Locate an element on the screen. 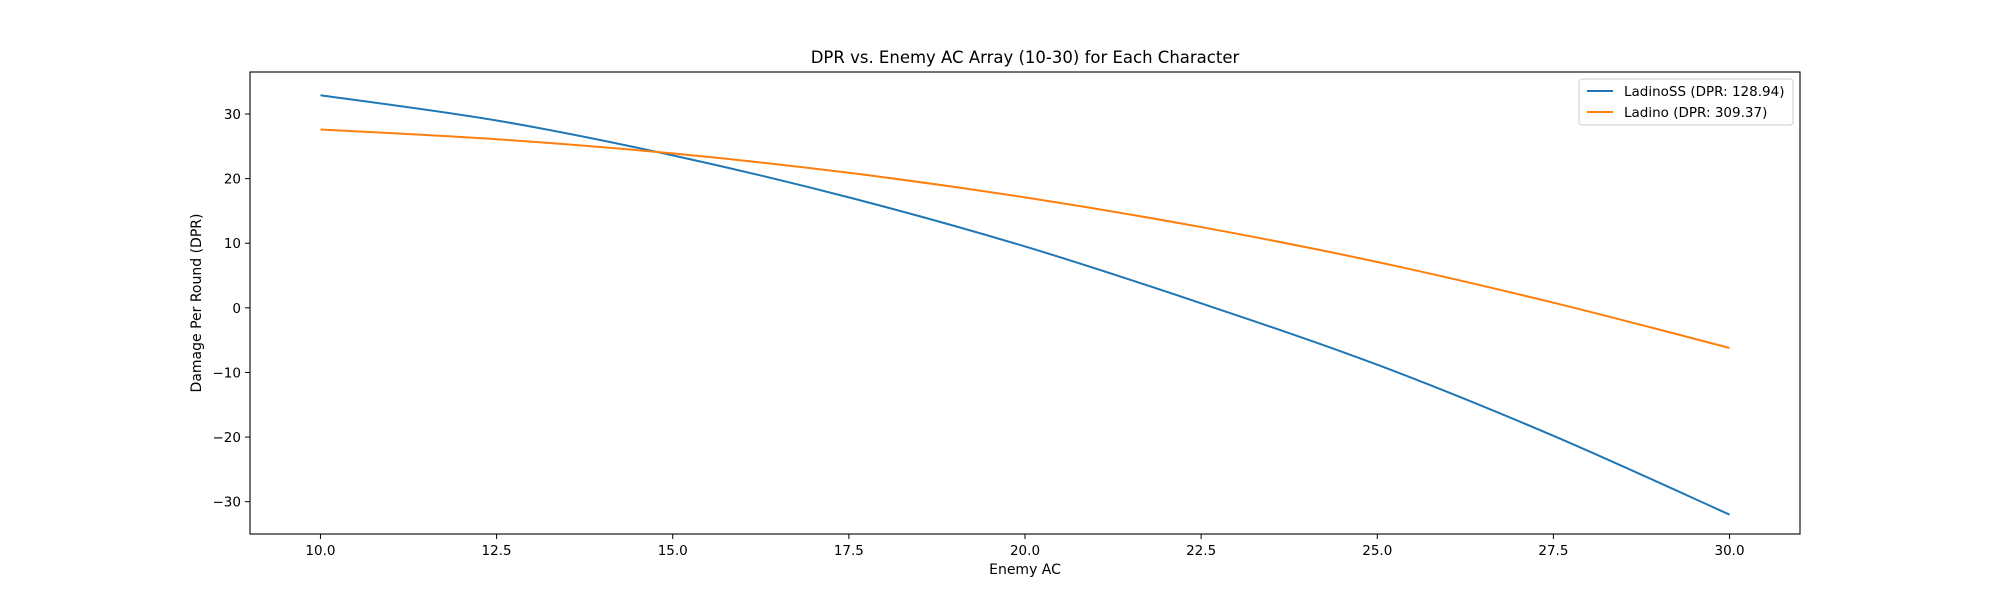 The height and width of the screenshot is (600, 2000). legend-label-ladino: Ladino (DPR: 309.37) is located at coordinates (1695, 113).